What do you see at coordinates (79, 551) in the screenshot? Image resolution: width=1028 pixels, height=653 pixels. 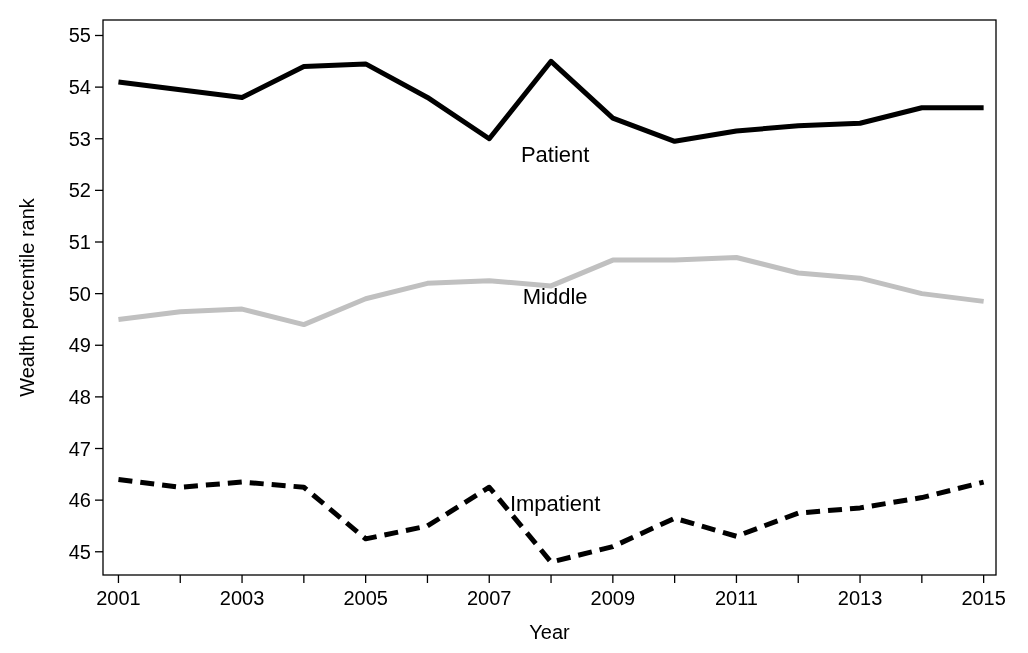 I see `y-tick-label: 45` at bounding box center [79, 551].